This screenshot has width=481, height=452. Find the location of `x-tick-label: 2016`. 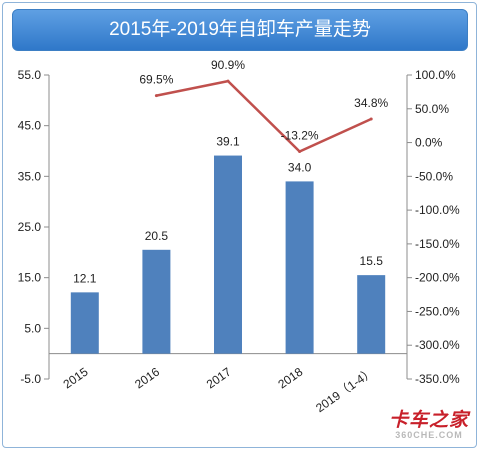

x-tick-label: 2016 is located at coordinates (147, 377).